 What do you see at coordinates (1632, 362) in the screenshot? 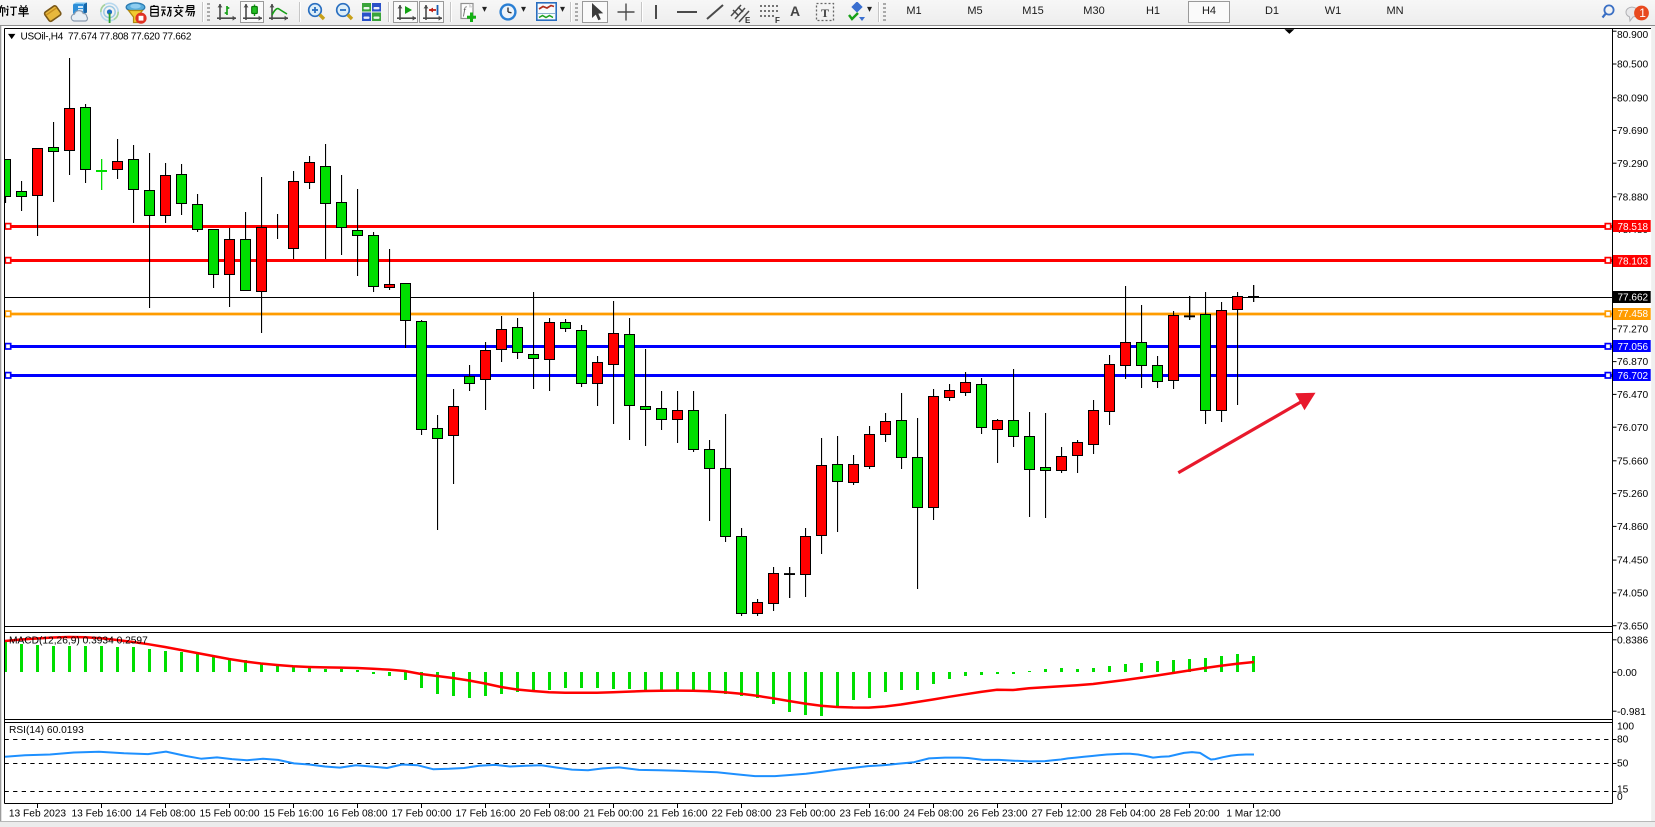
I see `svg-text: 76.870` at bounding box center [1632, 362].